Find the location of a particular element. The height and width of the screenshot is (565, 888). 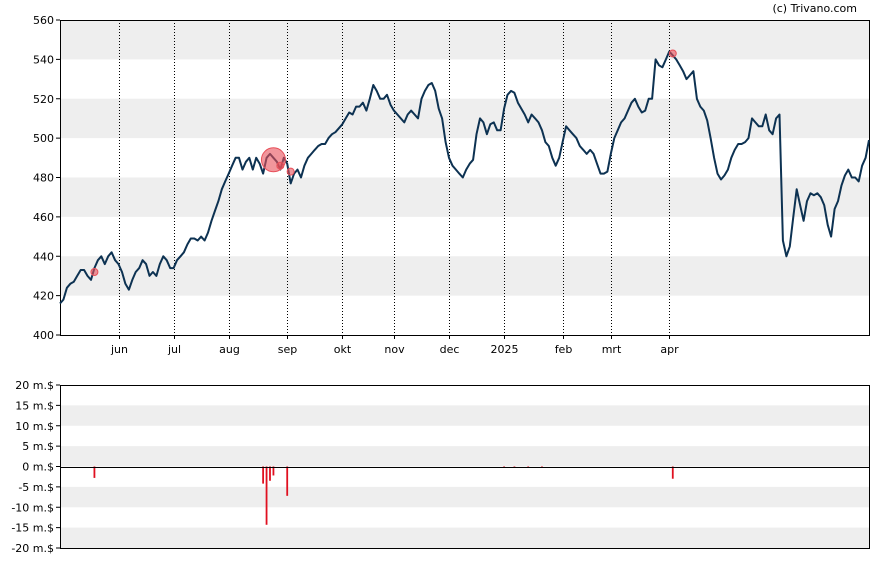

month-label: sep is located at coordinates (287, 349).